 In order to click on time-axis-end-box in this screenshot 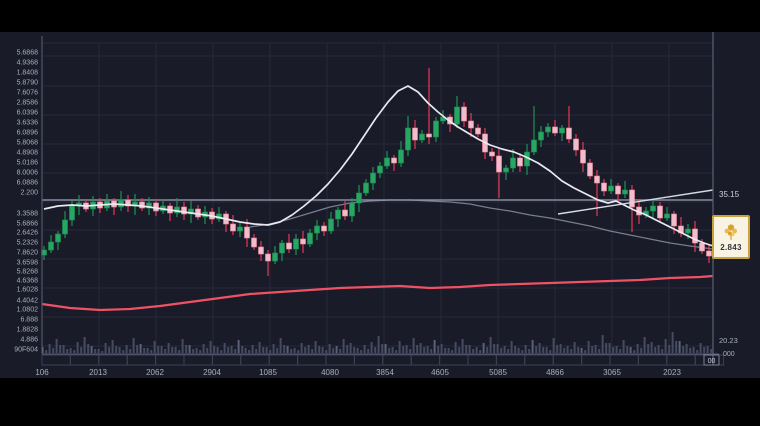, I will do `click(711, 360)`.